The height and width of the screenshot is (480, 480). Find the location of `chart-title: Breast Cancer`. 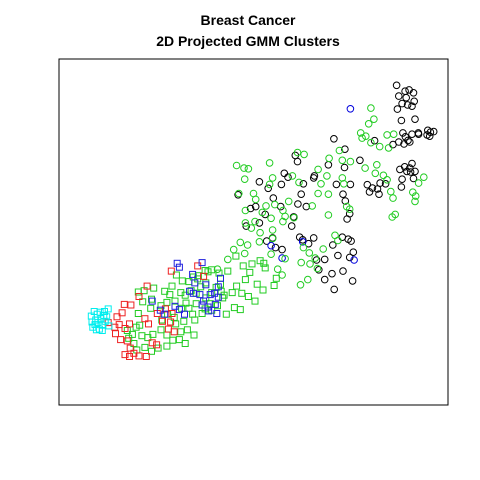

chart-title: Breast Cancer is located at coordinates (248, 20).